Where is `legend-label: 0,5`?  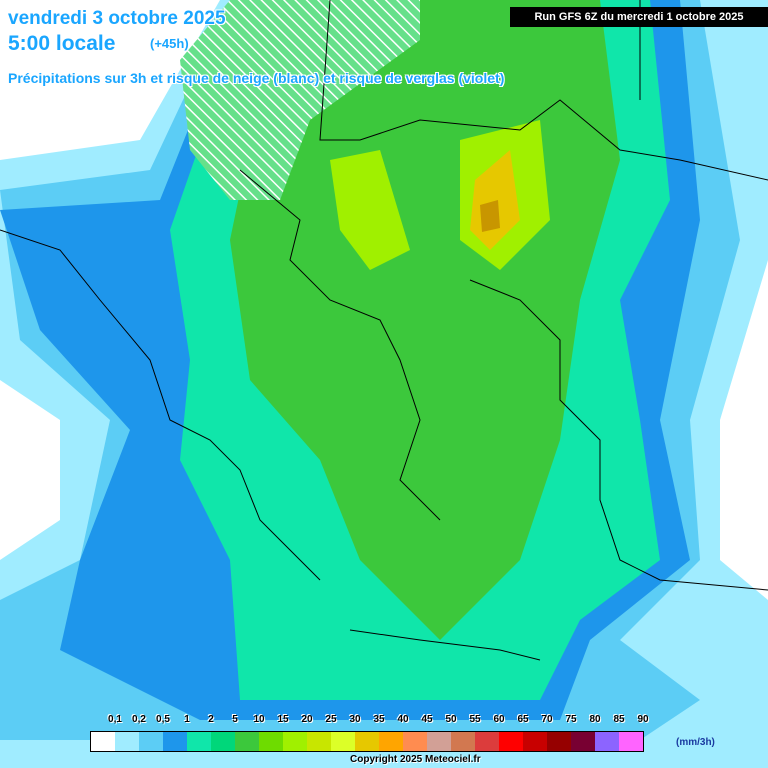
legend-label: 0,5 is located at coordinates (163, 719).